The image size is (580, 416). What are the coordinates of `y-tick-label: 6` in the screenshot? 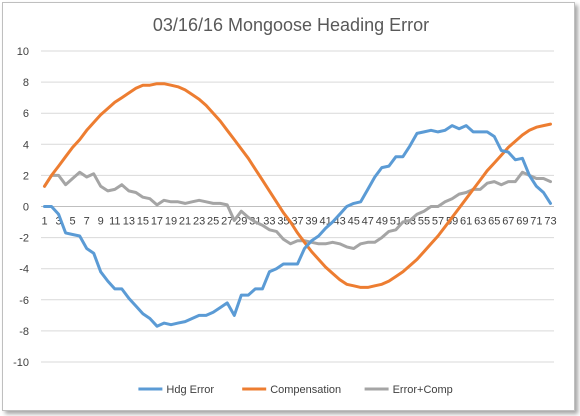 It's located at (26, 114).